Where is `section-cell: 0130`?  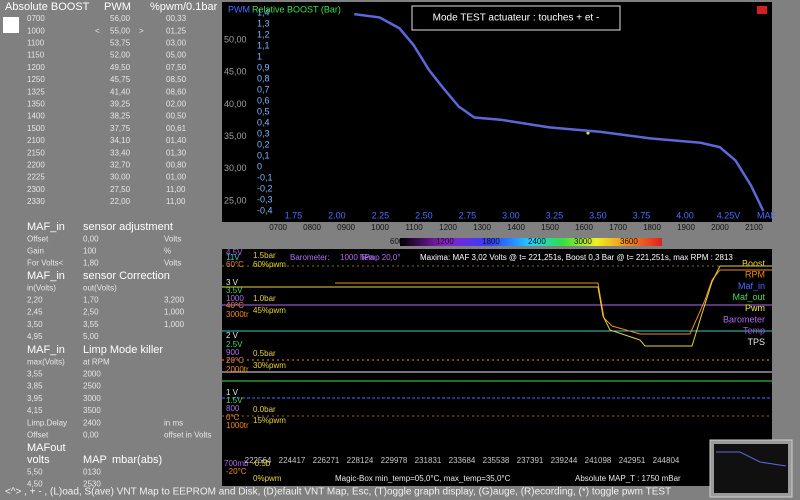 section-cell: 0130 is located at coordinates (92, 472).